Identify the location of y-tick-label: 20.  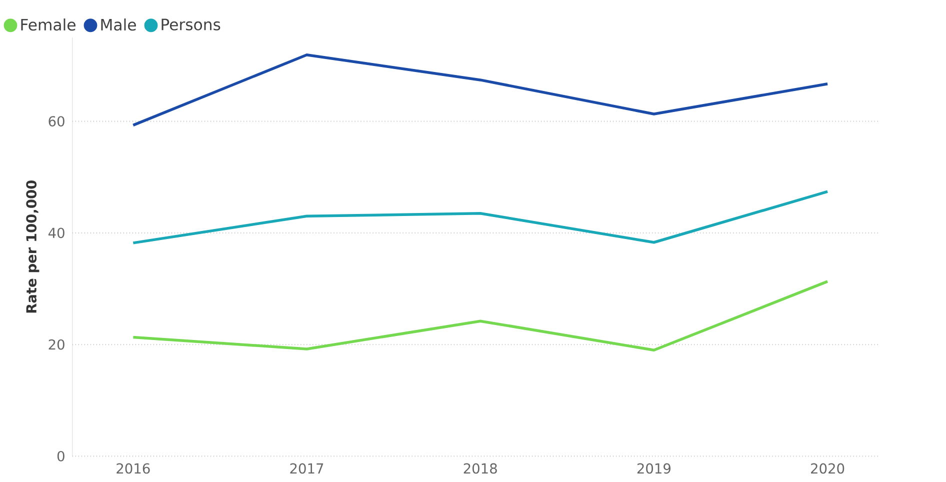
(56, 344).